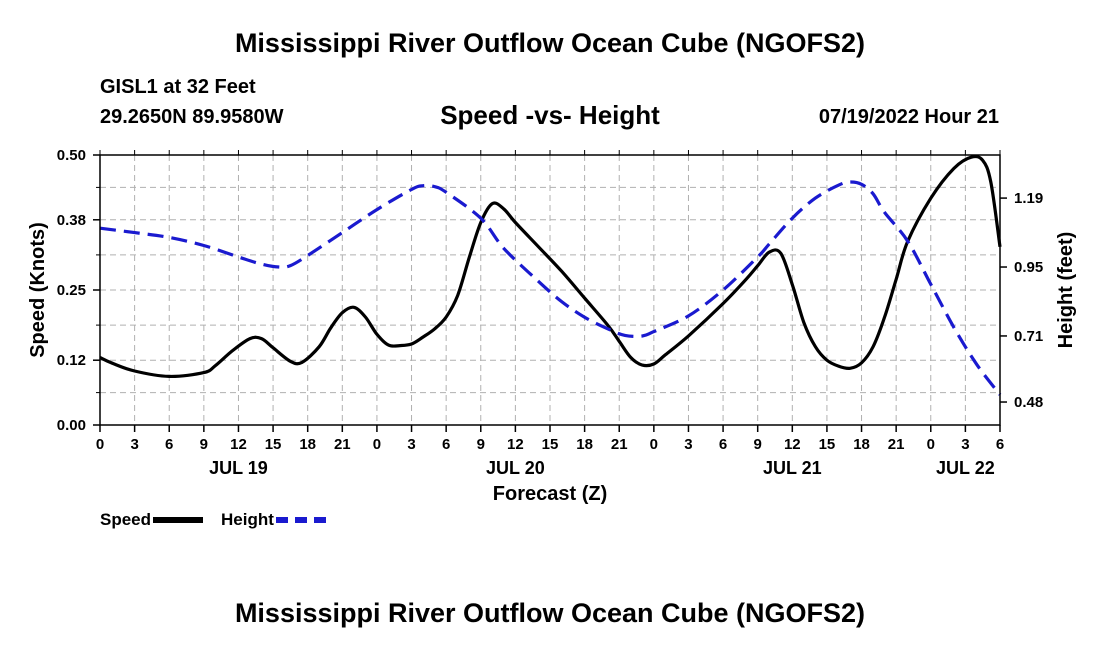 The height and width of the screenshot is (650, 1100). Describe the element at coordinates (247, 519) in the screenshot. I see `legend-label-height: Height` at that location.